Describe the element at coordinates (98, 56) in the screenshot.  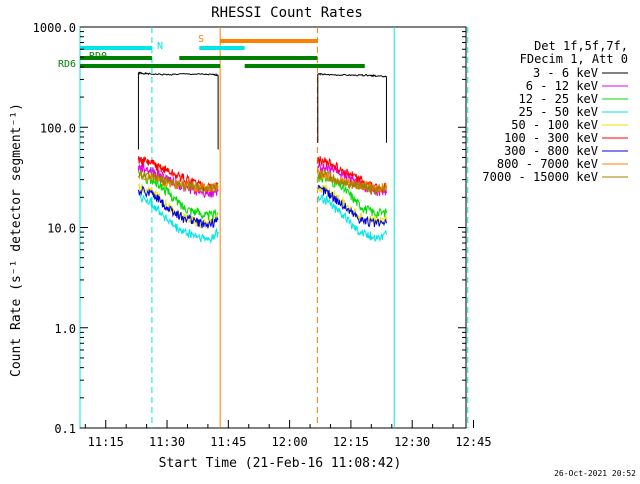
I see `state-bar-label: RD0` at that location.